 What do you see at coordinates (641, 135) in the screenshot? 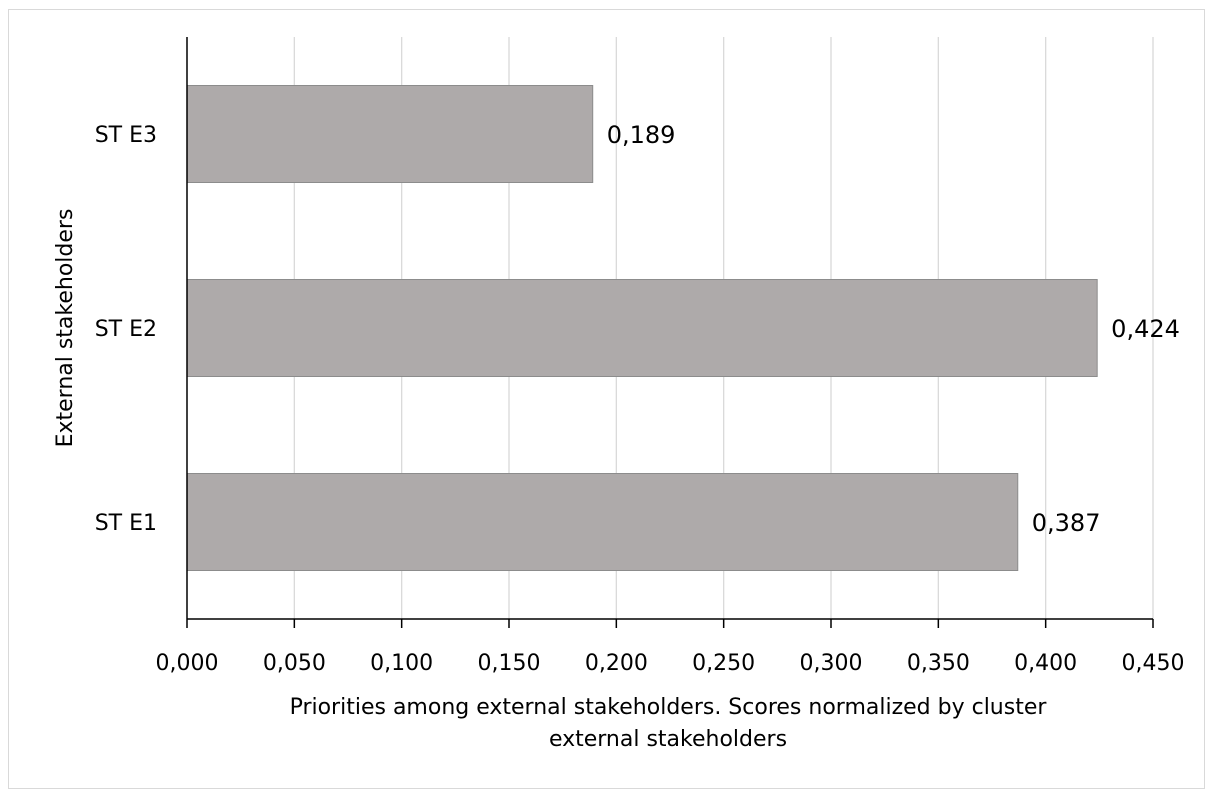
I see `data-label: 0,189` at bounding box center [641, 135].